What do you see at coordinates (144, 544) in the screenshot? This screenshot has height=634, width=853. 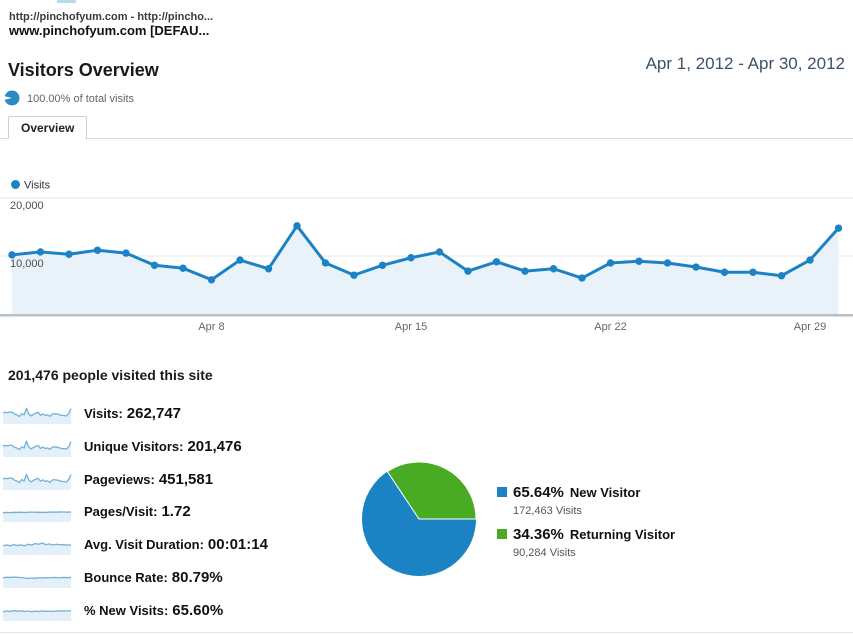 I see `metric-label: Avg. Visit Duration:` at bounding box center [144, 544].